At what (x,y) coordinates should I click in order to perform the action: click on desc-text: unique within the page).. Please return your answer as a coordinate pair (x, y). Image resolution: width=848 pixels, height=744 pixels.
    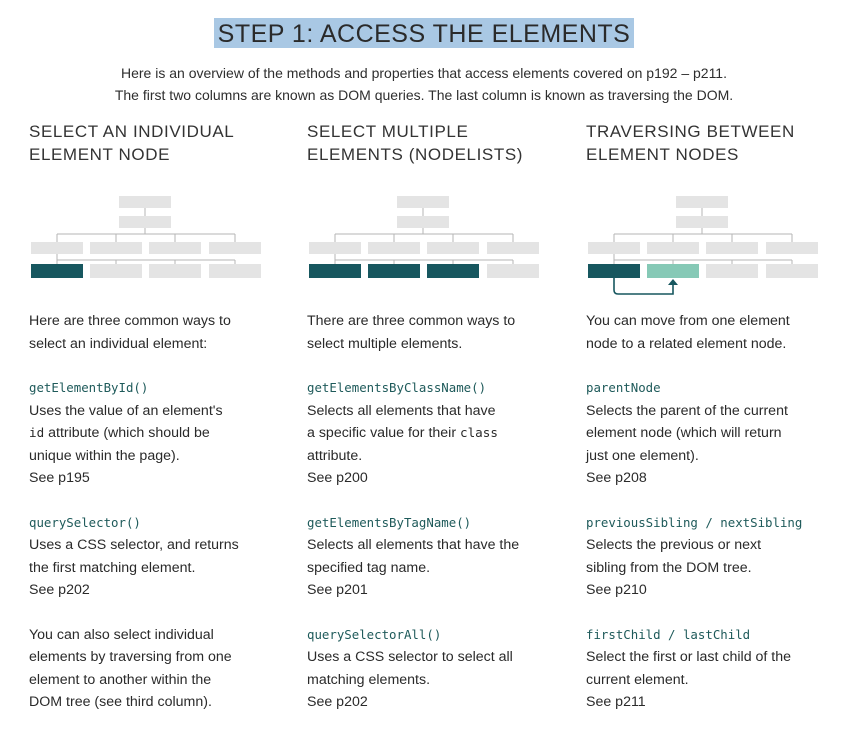
    Looking at the image, I should click on (104, 455).